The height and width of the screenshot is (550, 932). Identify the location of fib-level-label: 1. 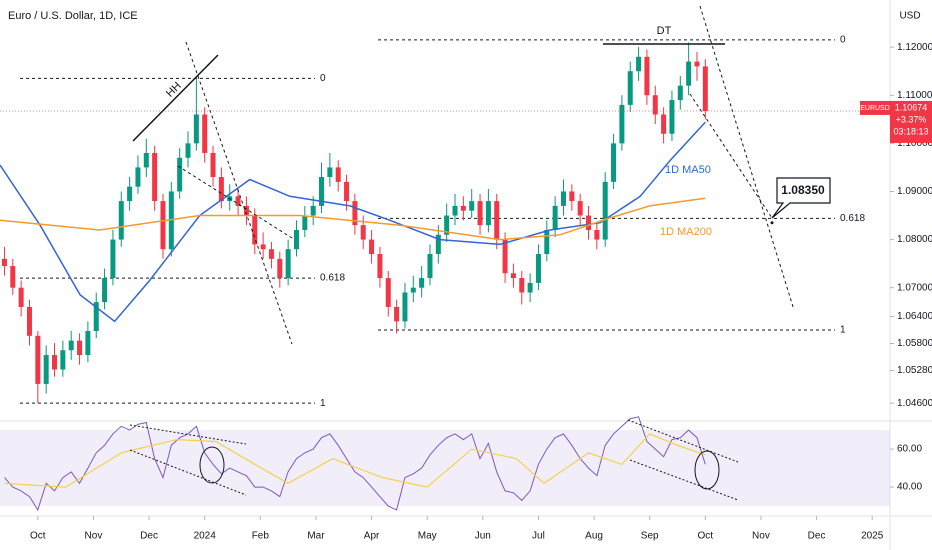
(323, 403).